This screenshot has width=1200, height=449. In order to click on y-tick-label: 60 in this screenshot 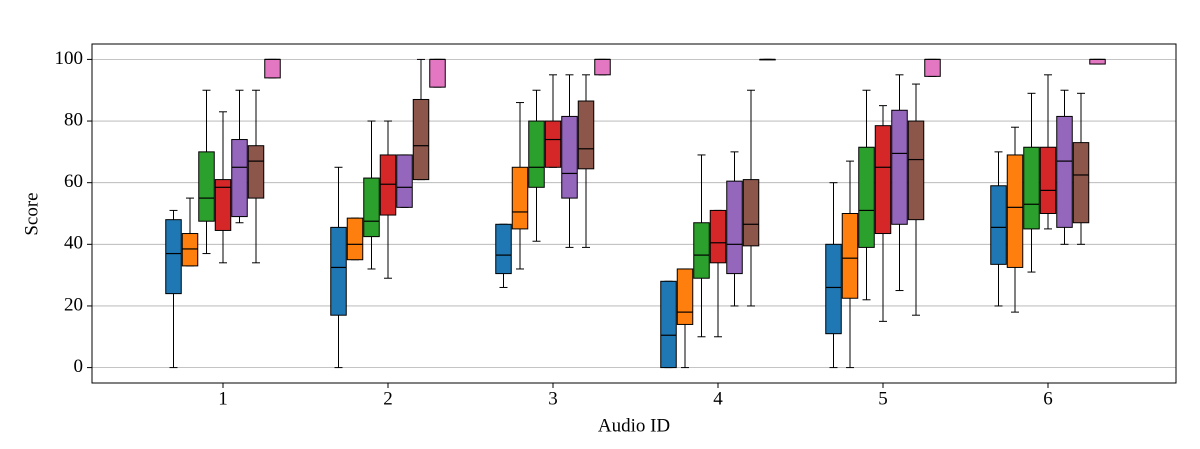, I will do `click(73, 181)`.